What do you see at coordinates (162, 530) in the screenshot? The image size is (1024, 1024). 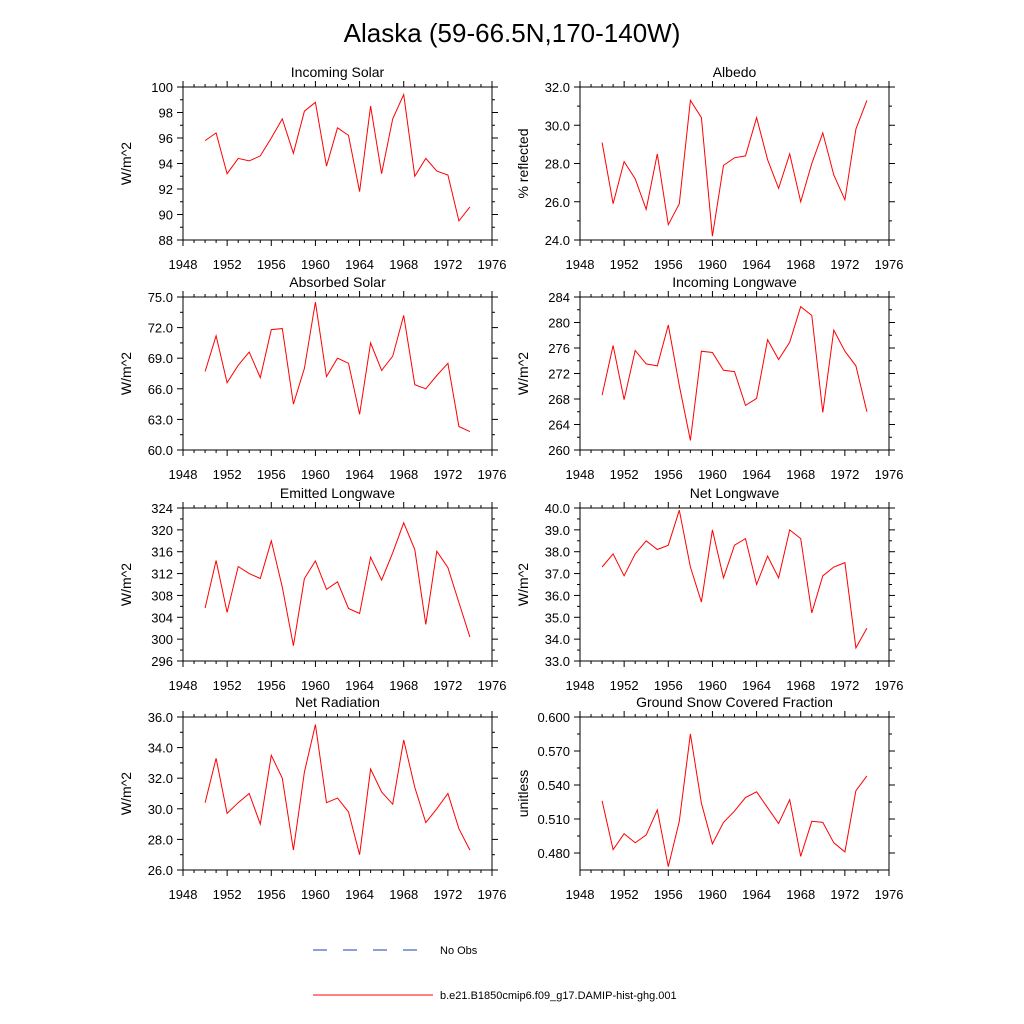 I see `y-tick-label: 320` at bounding box center [162, 530].